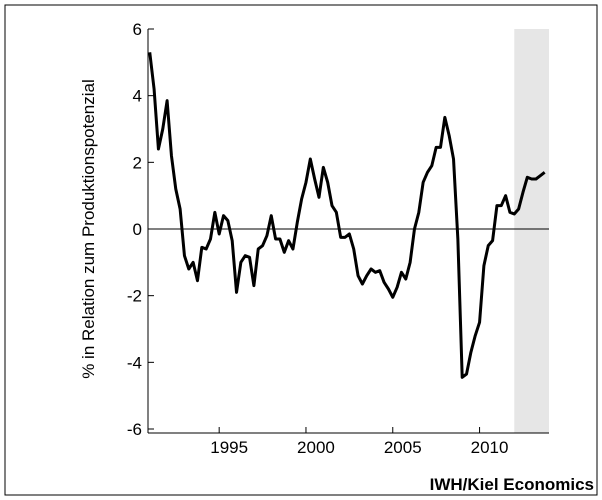  What do you see at coordinates (137, 96) in the screenshot?
I see `y-tick-label: 4` at bounding box center [137, 96].